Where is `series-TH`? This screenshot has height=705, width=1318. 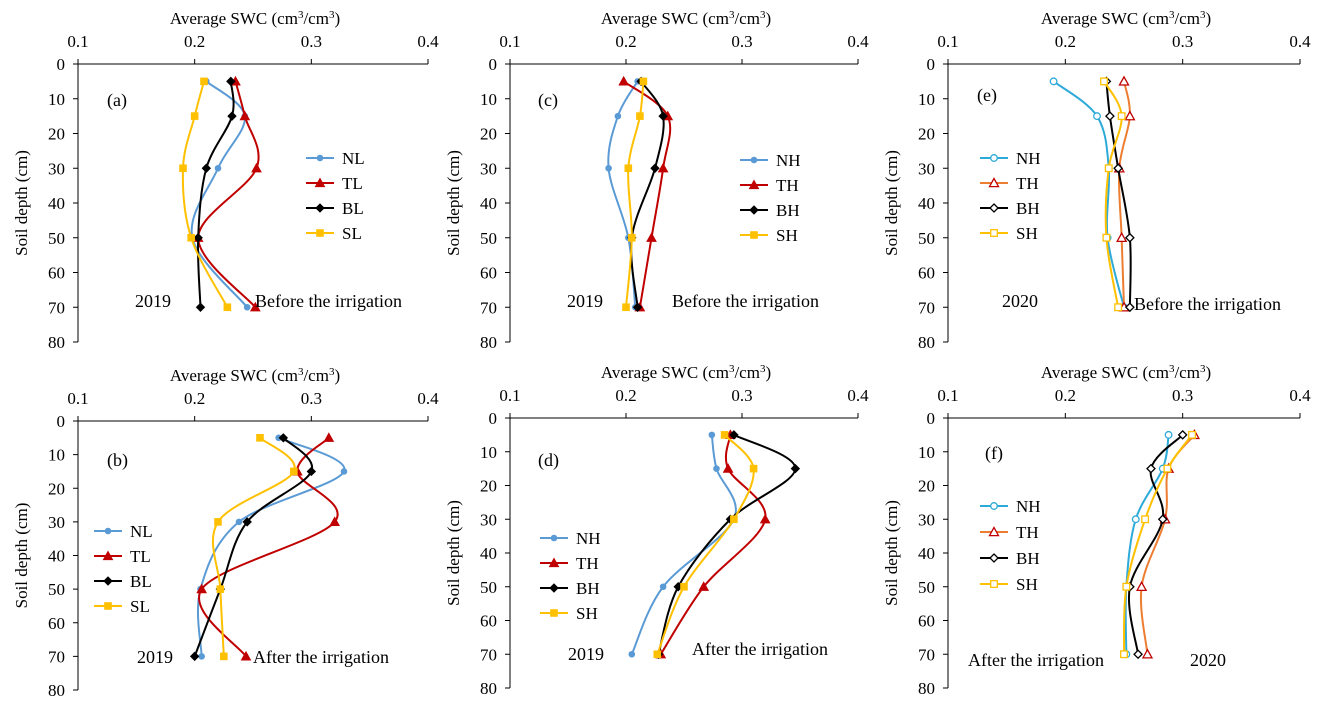 series-TH is located at coordinates (1168, 544).